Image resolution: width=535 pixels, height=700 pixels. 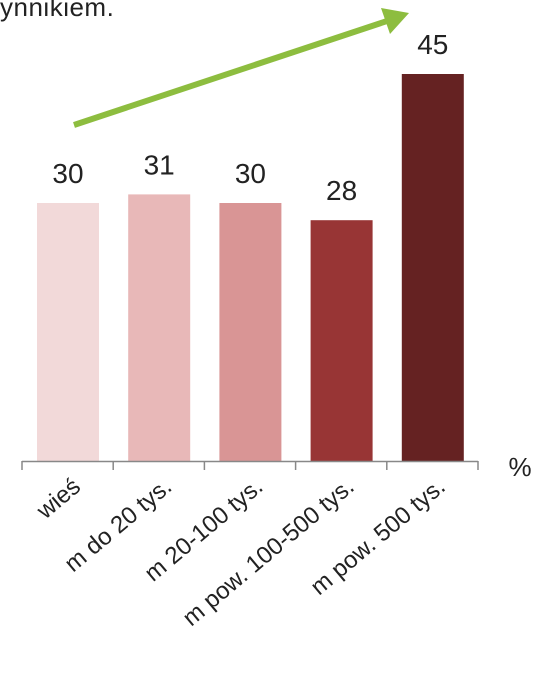 I want to click on category-label-1: wieś, so click(x=58, y=499).